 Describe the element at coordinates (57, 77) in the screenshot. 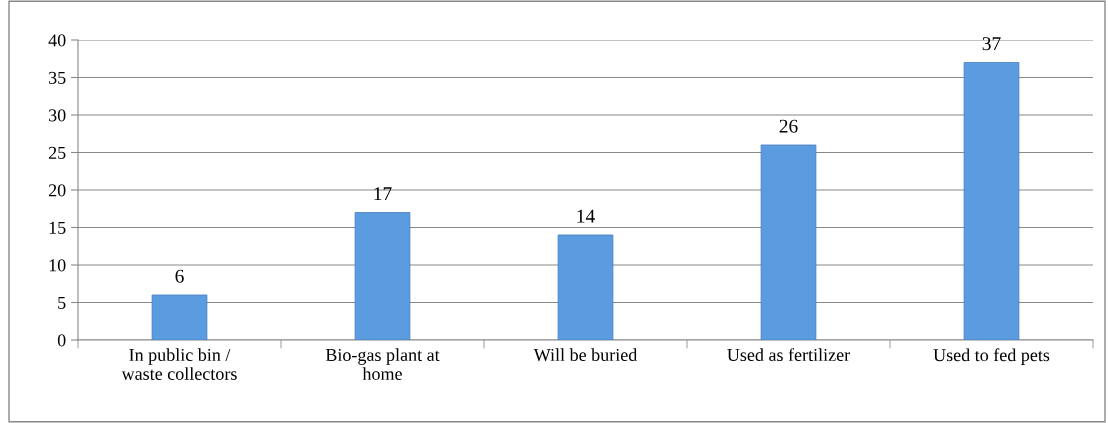

I see `y-tick-label: 35` at that location.